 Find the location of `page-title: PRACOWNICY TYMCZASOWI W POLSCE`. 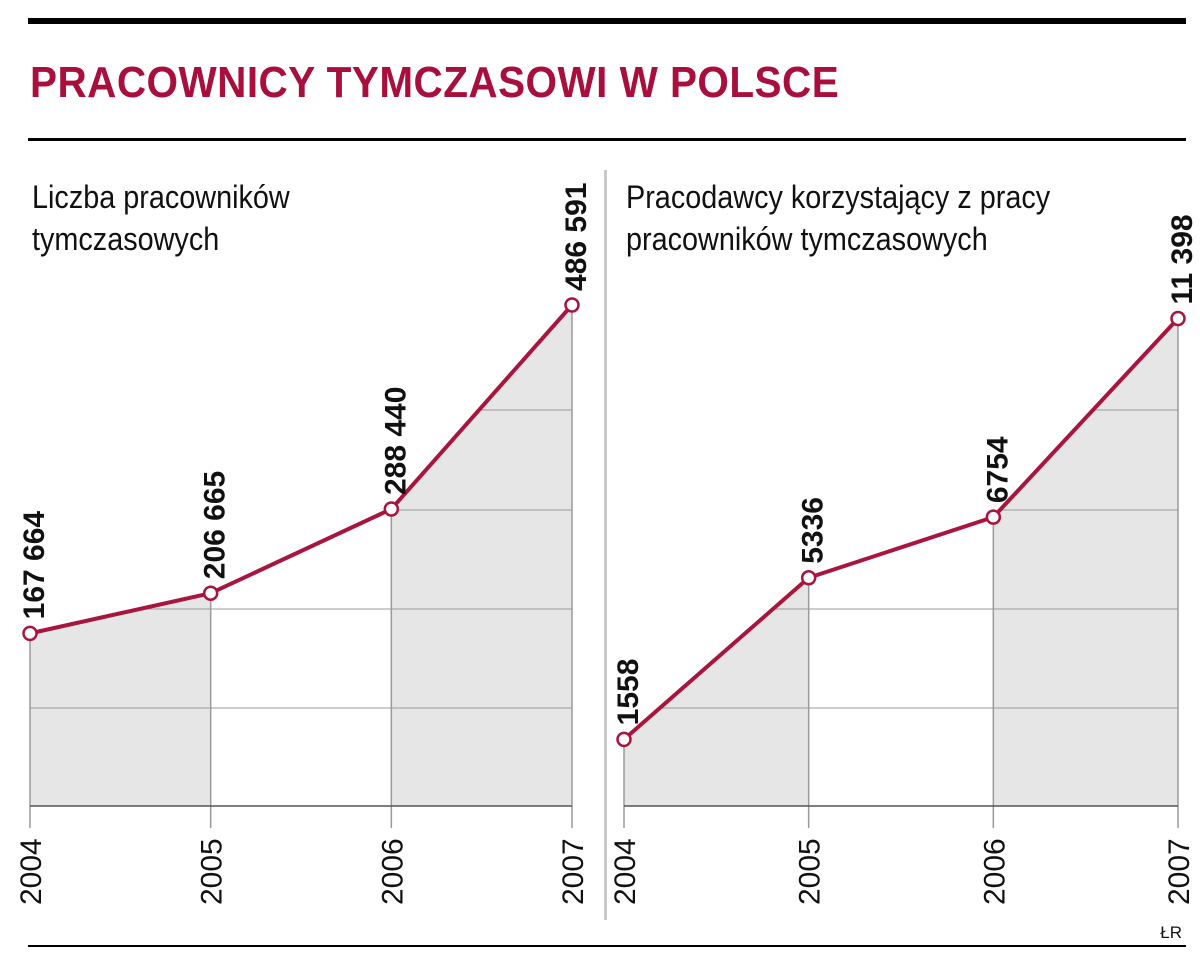

page-title: PRACOWNICY TYMCZASOWI W POLSCE is located at coordinates (435, 82).